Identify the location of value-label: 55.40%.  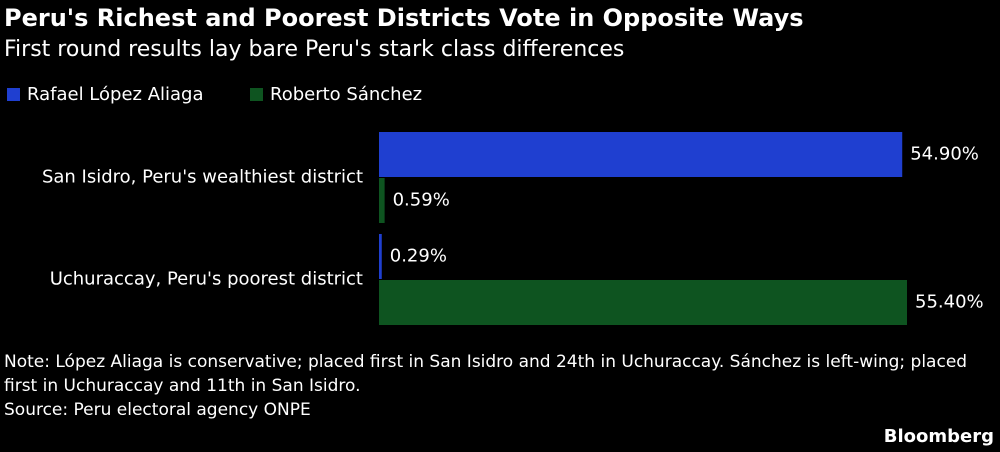
(949, 302).